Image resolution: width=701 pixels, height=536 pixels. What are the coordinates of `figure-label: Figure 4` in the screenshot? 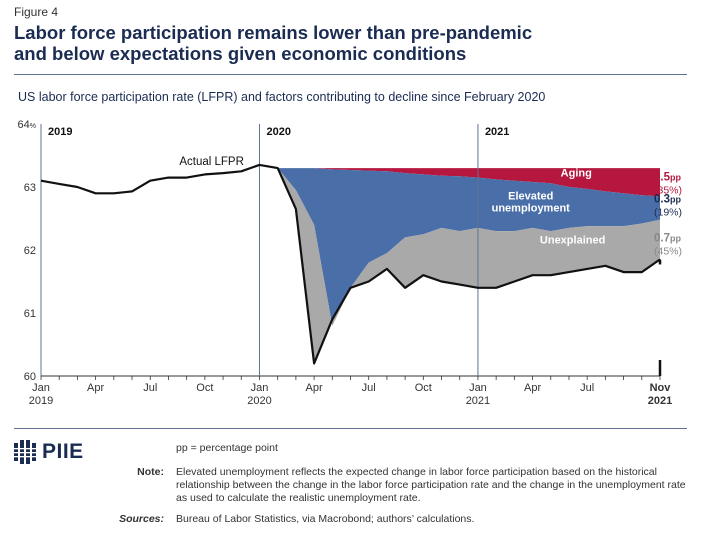 It's located at (36, 12).